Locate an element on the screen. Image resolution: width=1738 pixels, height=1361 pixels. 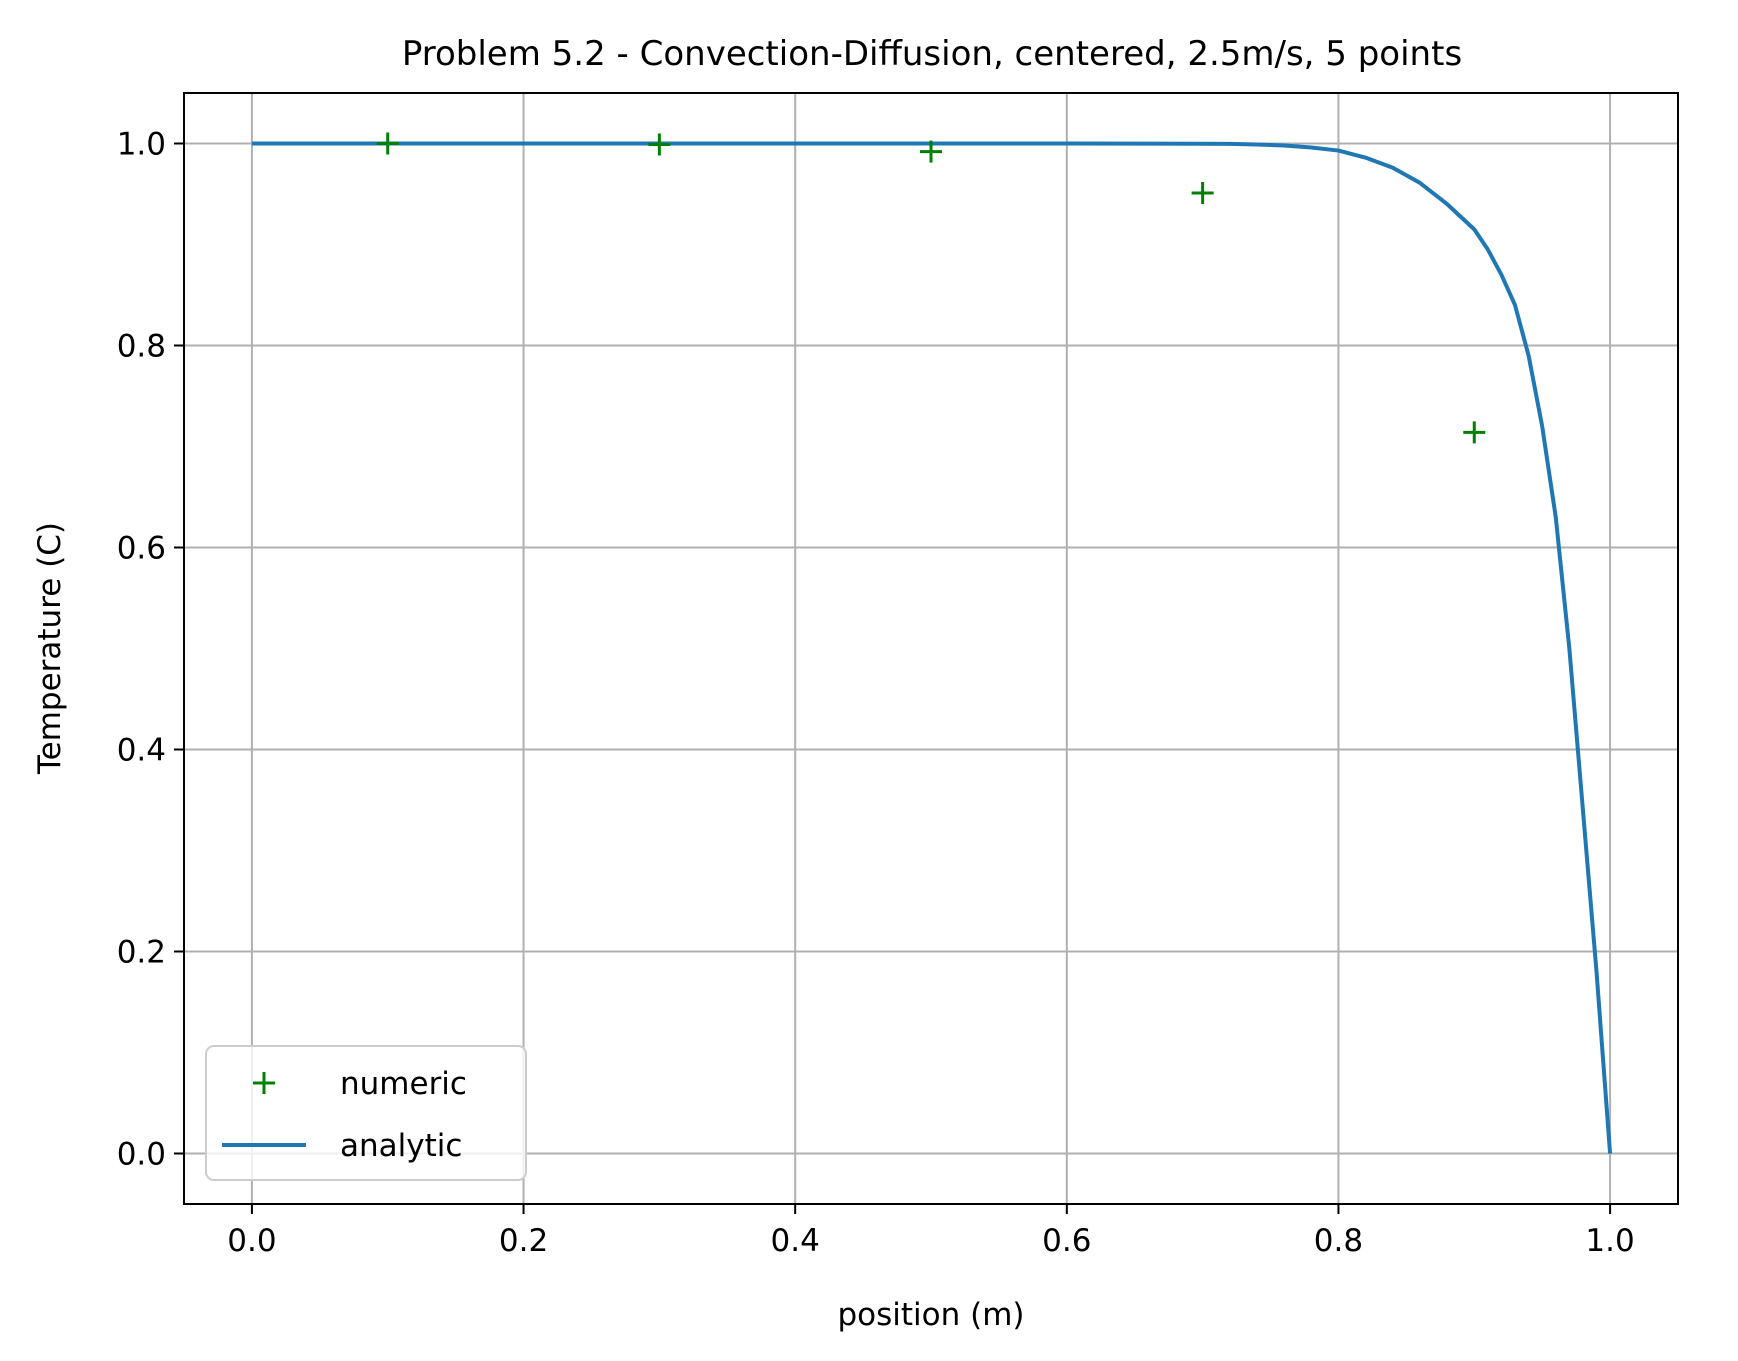
legend-marker-numeric is located at coordinates (264, 1083).